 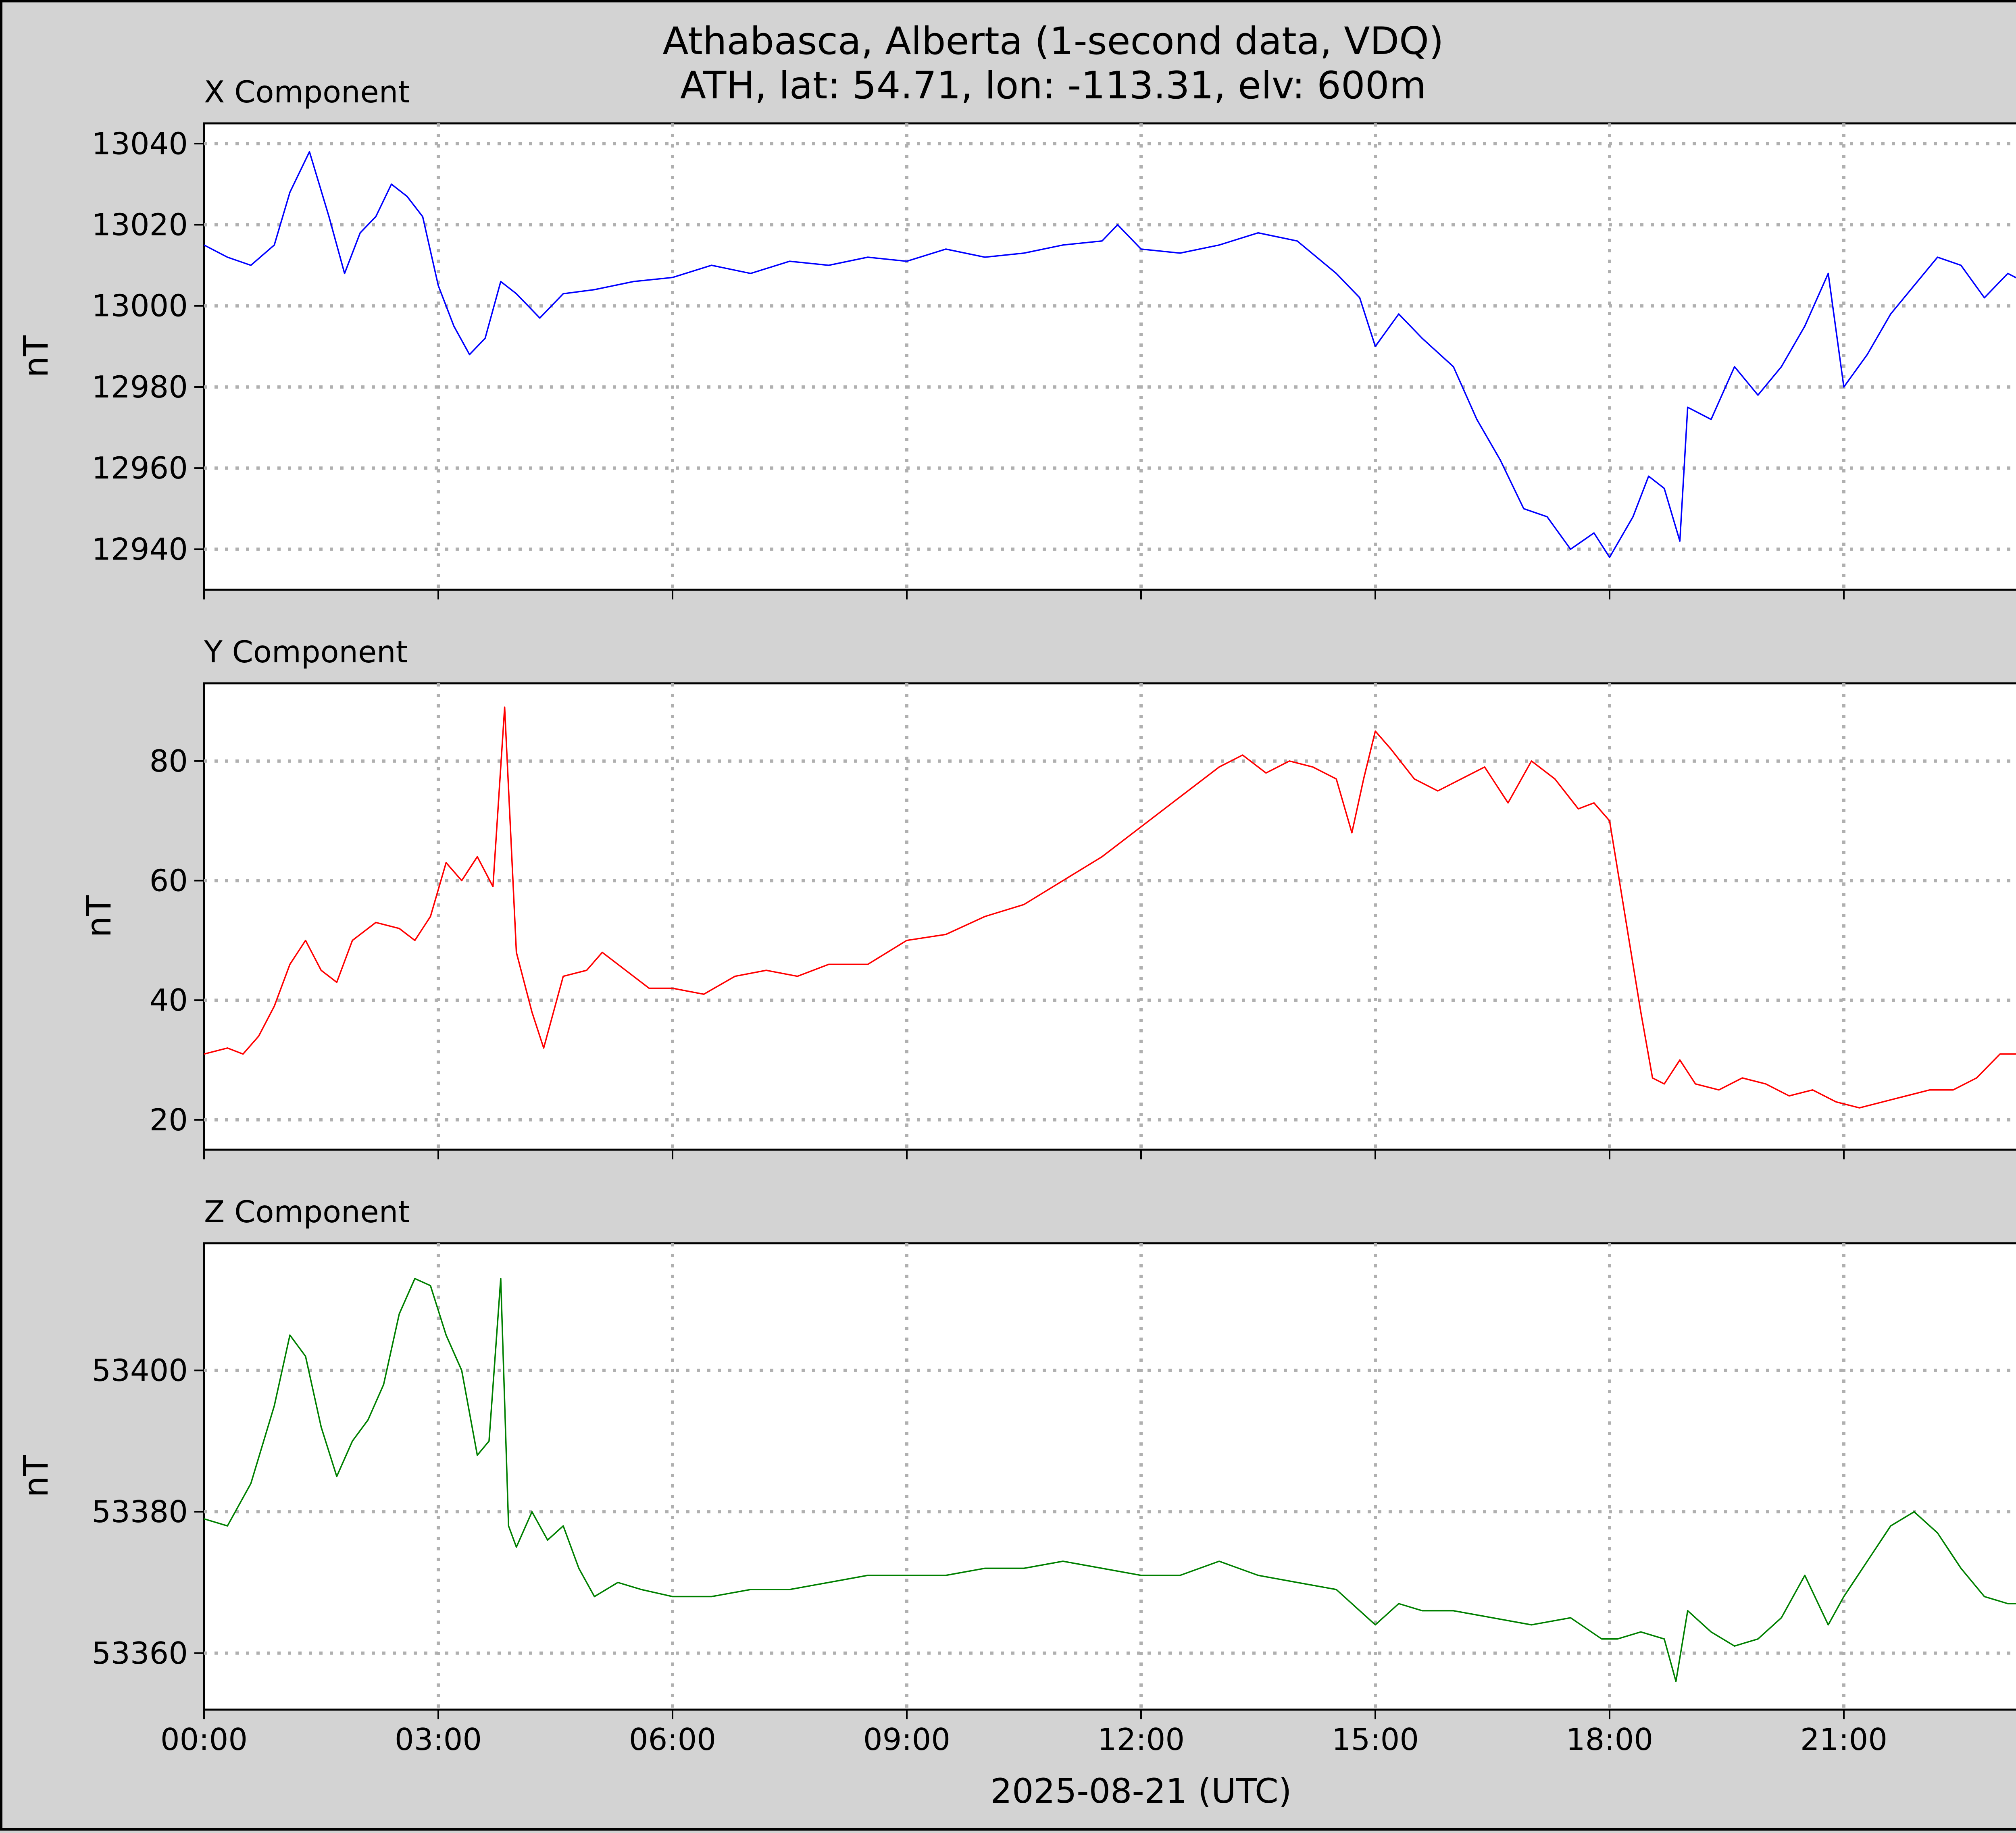 What do you see at coordinates (438, 1740) in the screenshot?
I see `x-tick-label: 03:00` at bounding box center [438, 1740].